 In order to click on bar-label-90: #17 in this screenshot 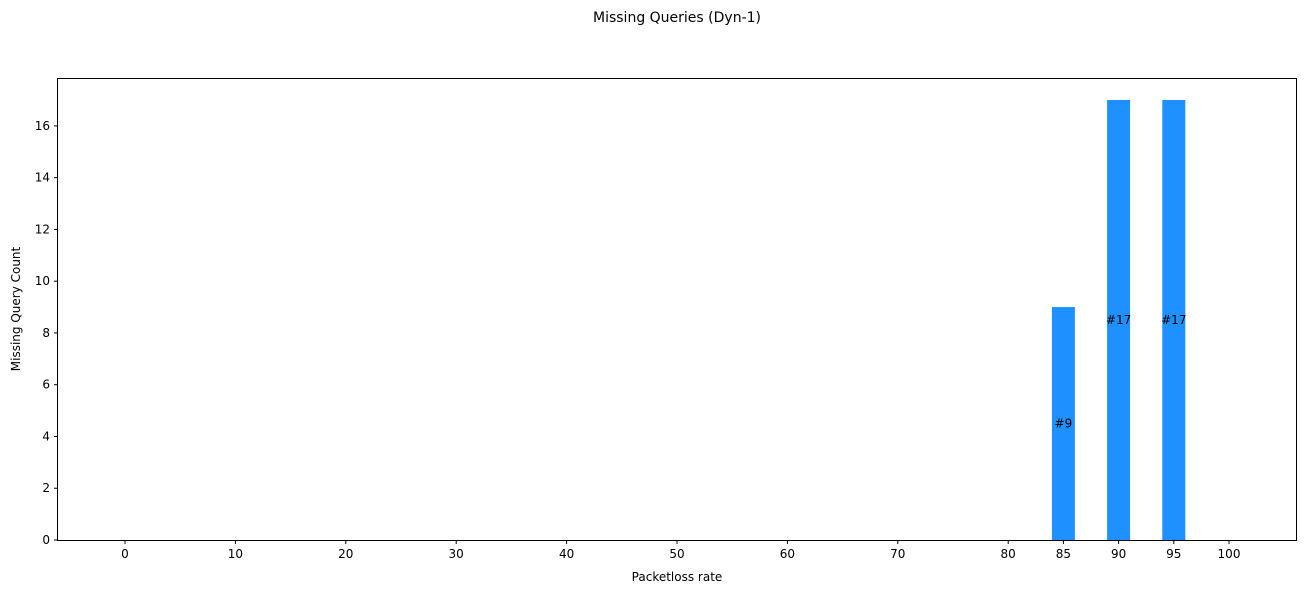, I will do `click(1118, 320)`.